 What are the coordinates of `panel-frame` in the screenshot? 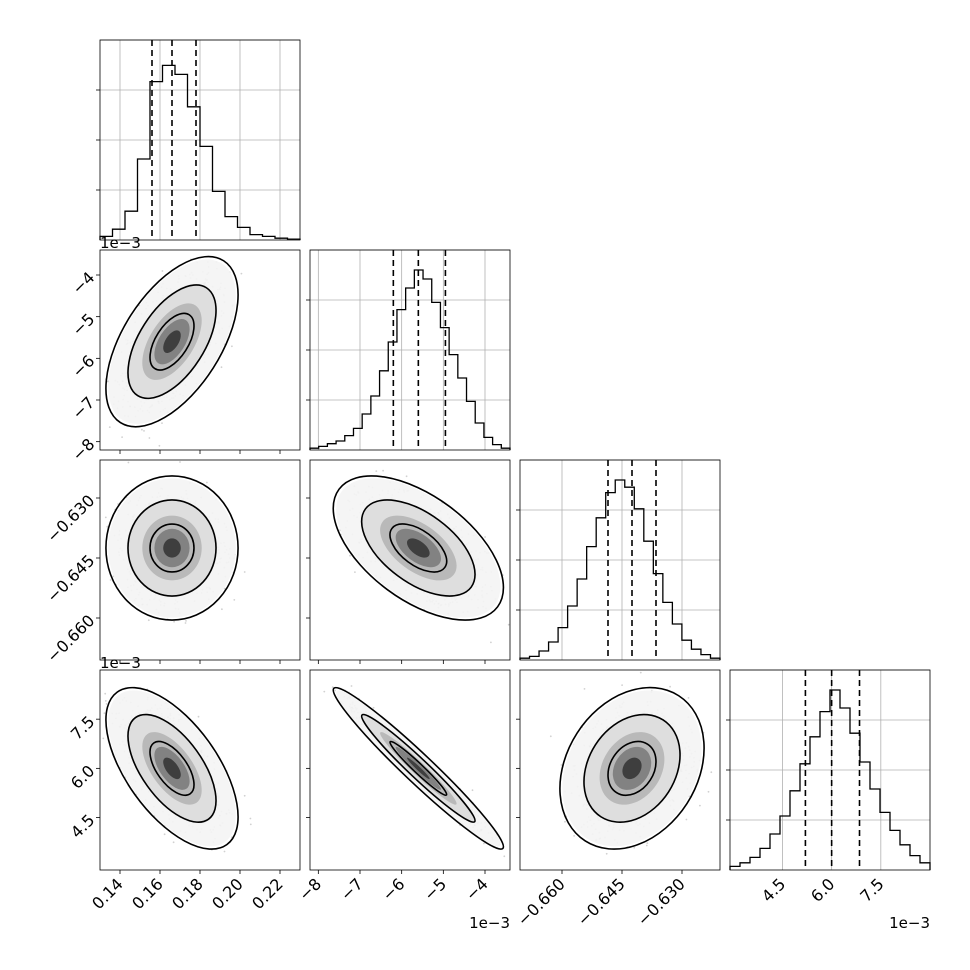 It's located at (410, 560).